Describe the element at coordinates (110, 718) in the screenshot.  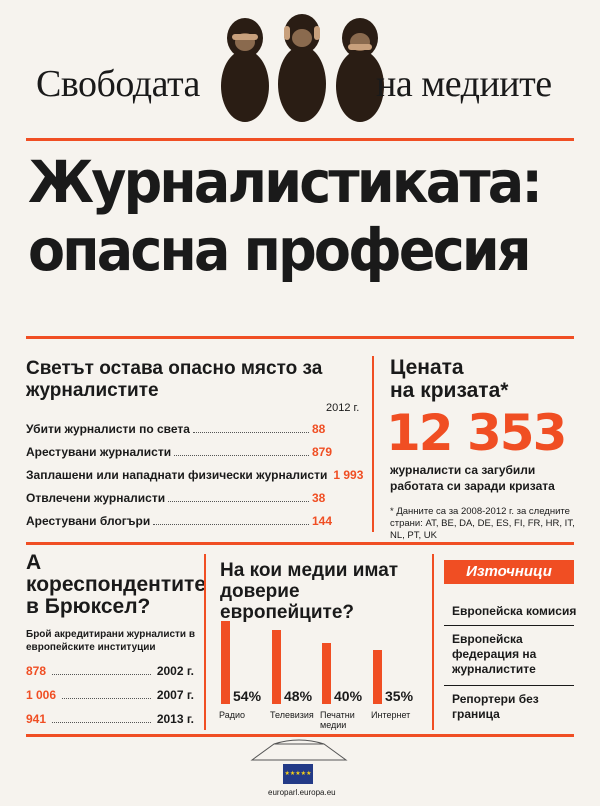
I see `accreditation-row: 941 2013 г.` at that location.